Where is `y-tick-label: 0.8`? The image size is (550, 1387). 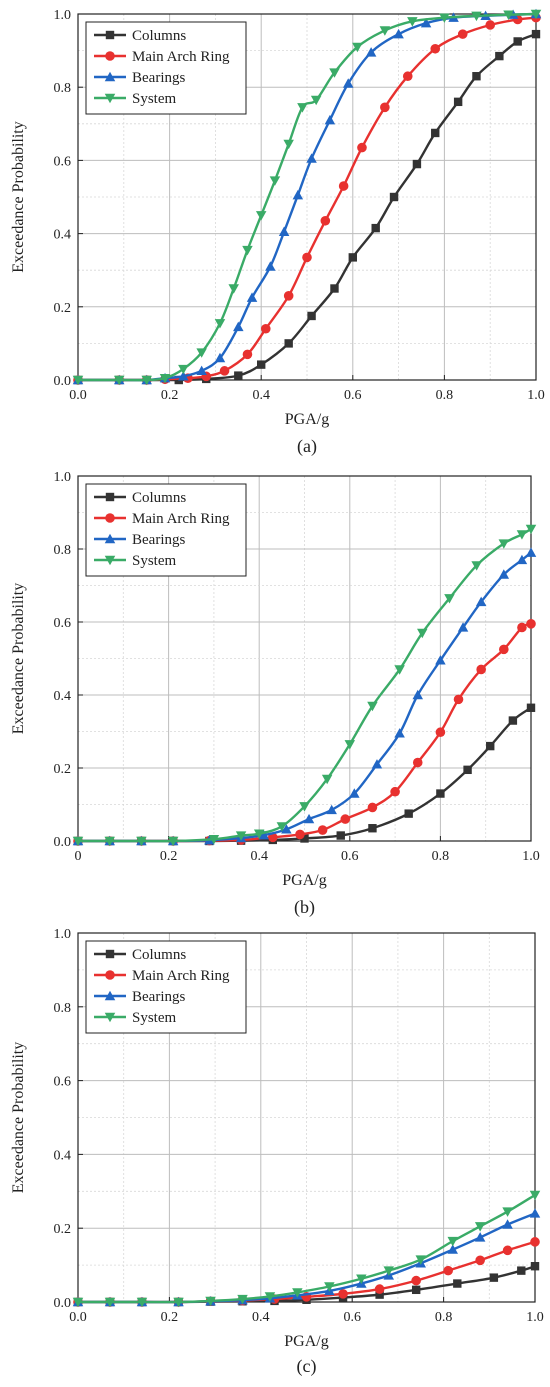 y-tick-label: 0.8 is located at coordinates (63, 88).